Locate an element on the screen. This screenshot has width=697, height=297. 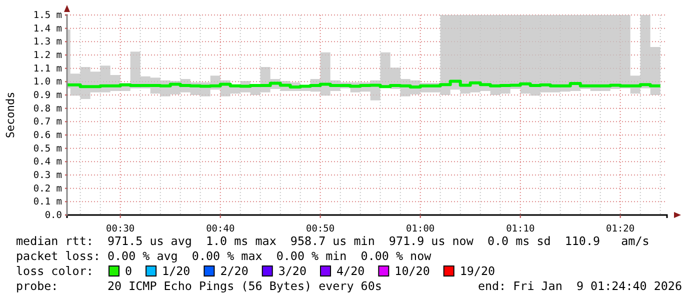
y-axis-title: Seconds is located at coordinates (10, 115).